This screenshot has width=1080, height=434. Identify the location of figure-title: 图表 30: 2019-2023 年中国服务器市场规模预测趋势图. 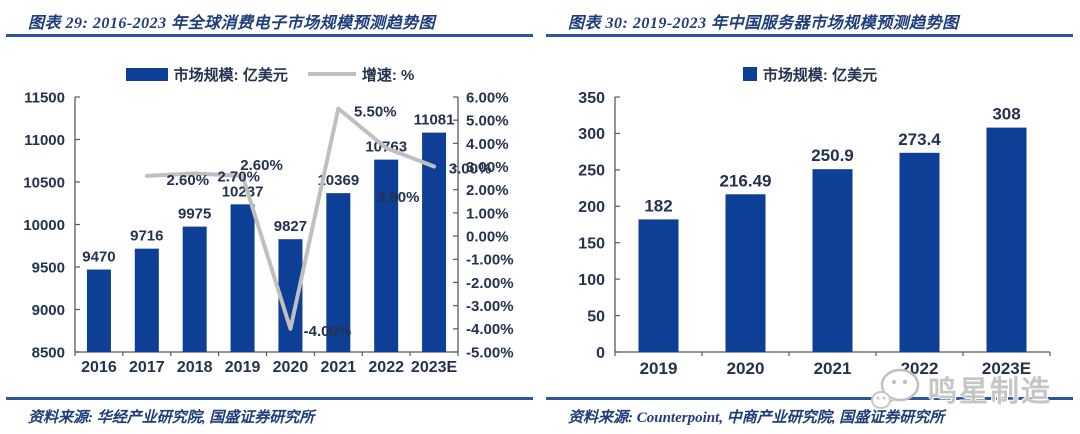
(763, 23).